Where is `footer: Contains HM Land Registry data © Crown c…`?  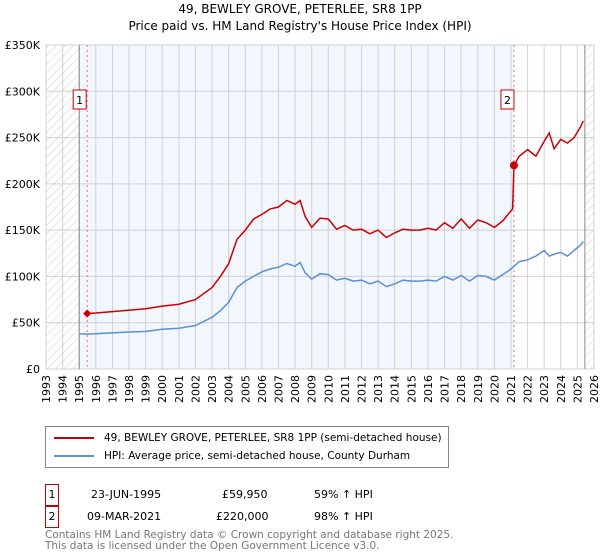
footer: Contains HM Land Registry data © Crown c… is located at coordinates (249, 541).